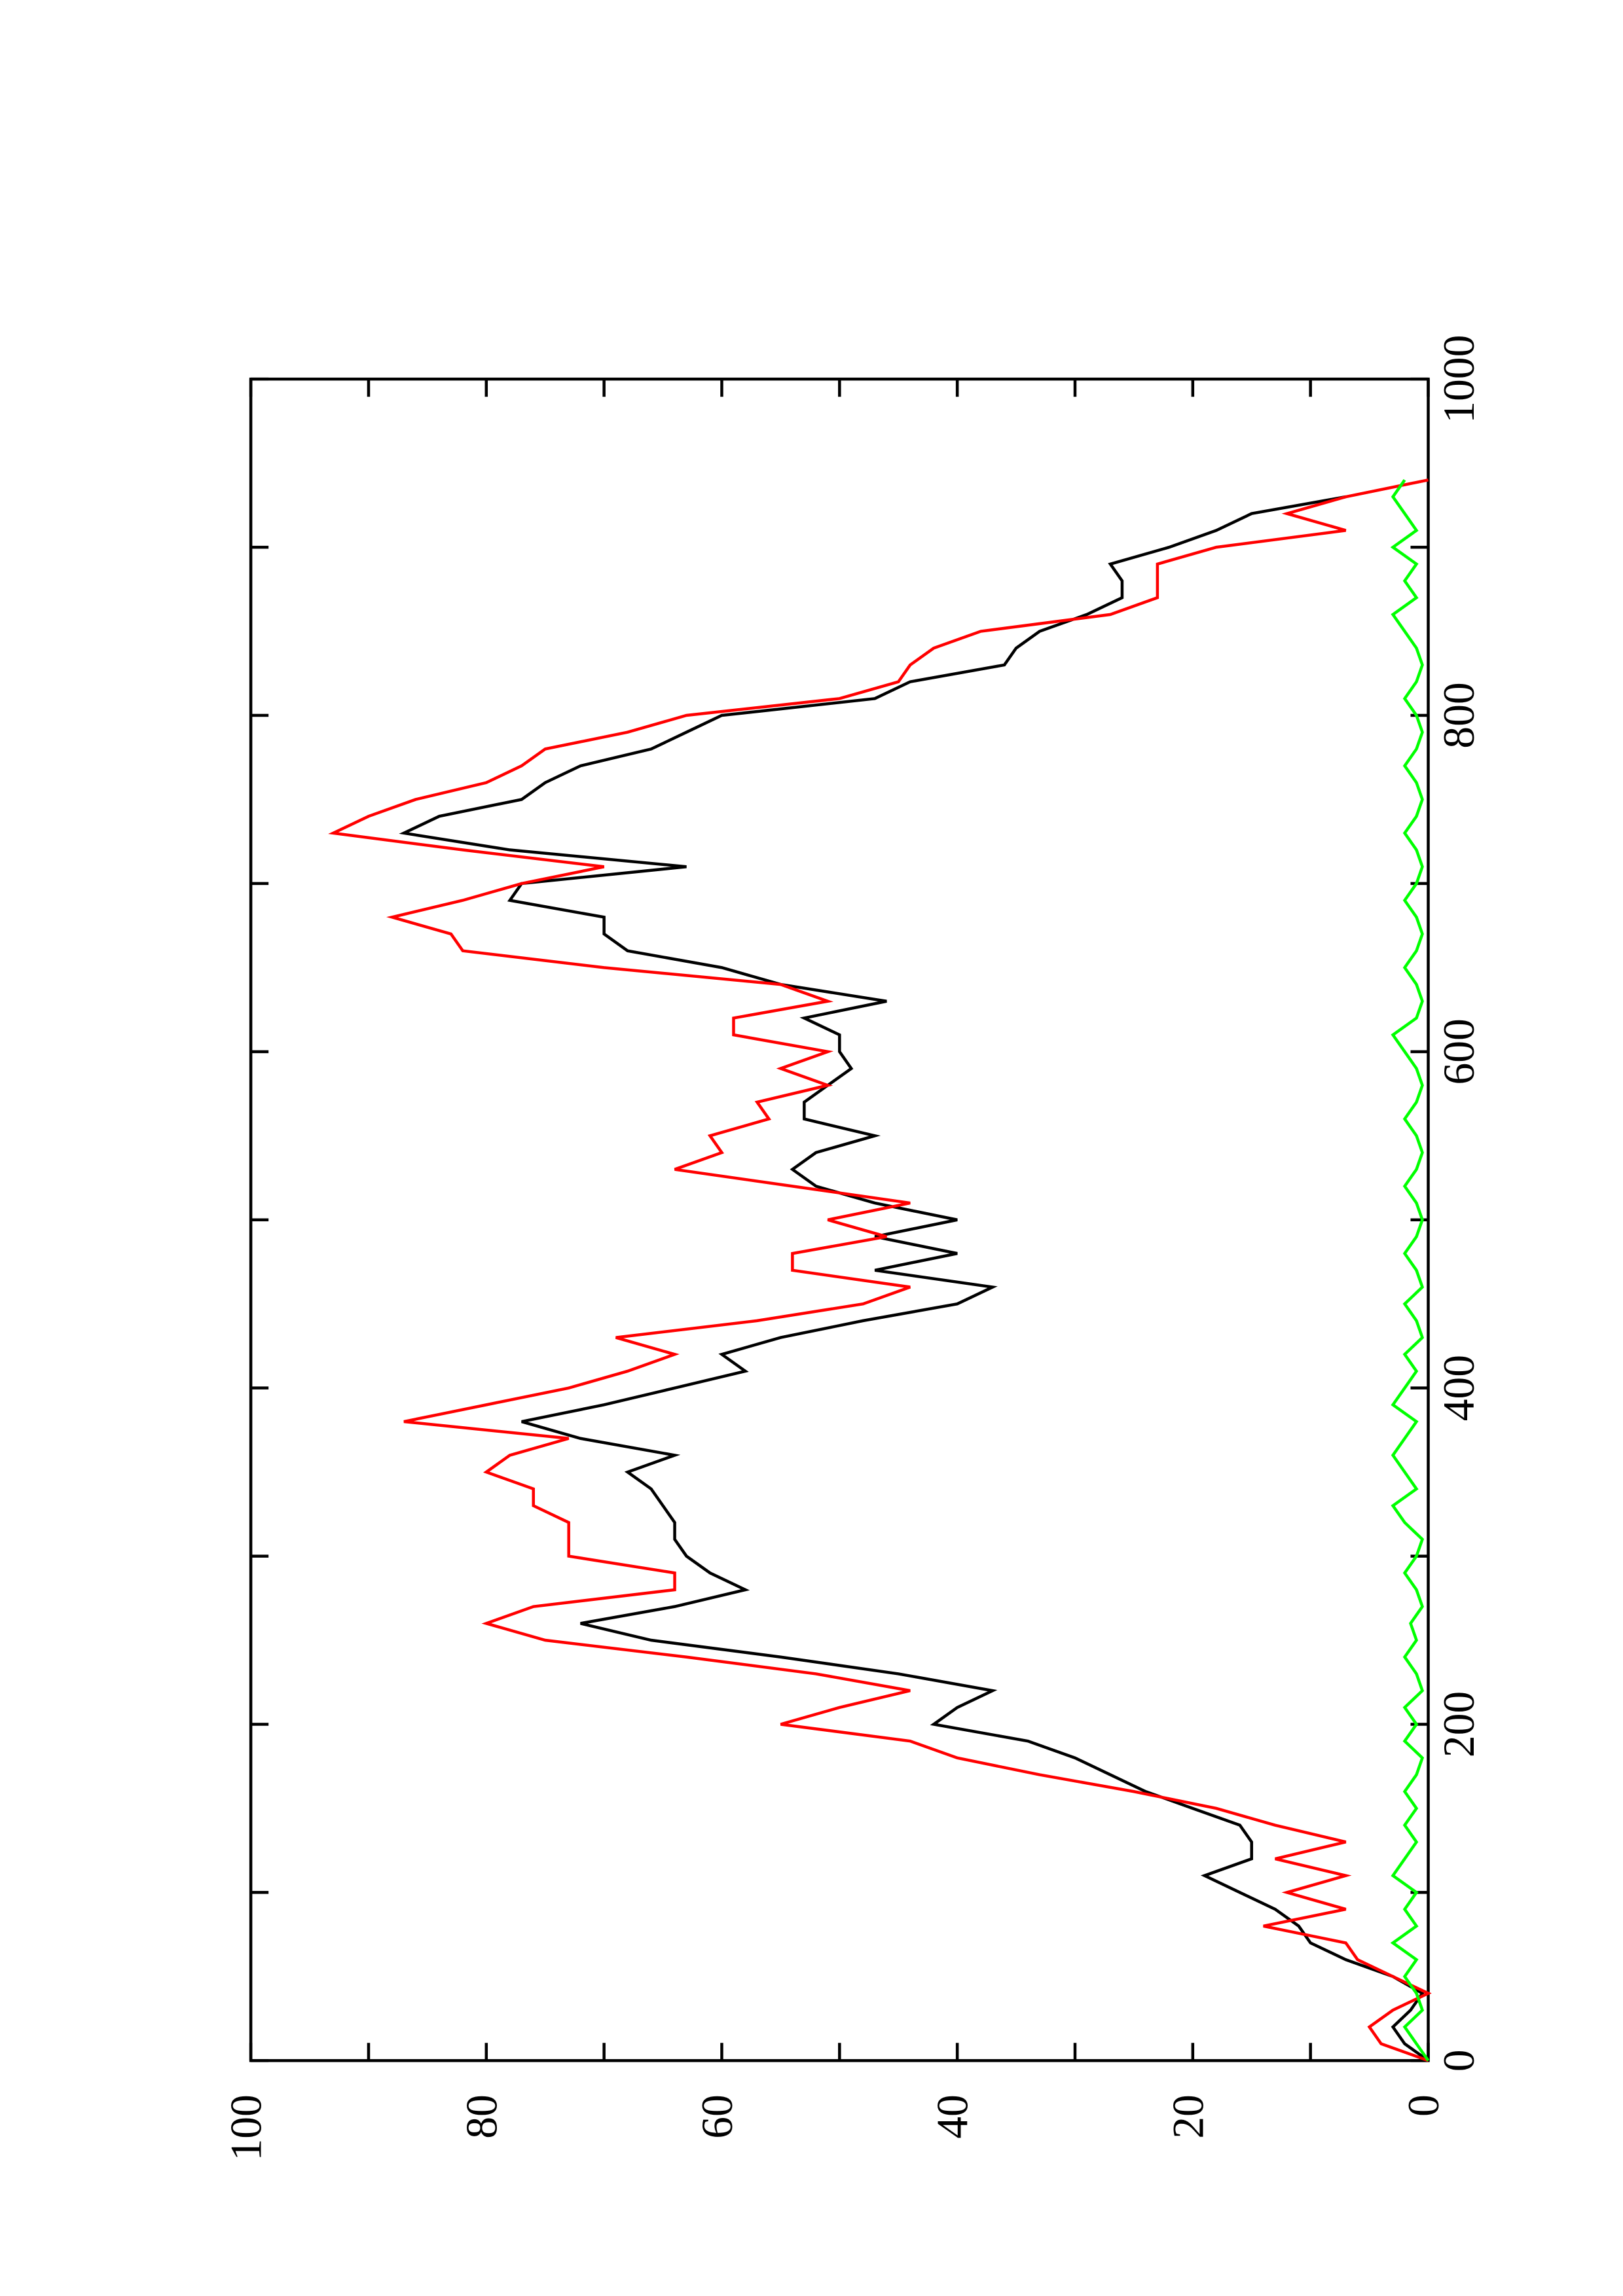 This screenshot has height=2296, width=1623. What do you see at coordinates (1410, 1270) in the screenshot?
I see `series-line` at bounding box center [1410, 1270].